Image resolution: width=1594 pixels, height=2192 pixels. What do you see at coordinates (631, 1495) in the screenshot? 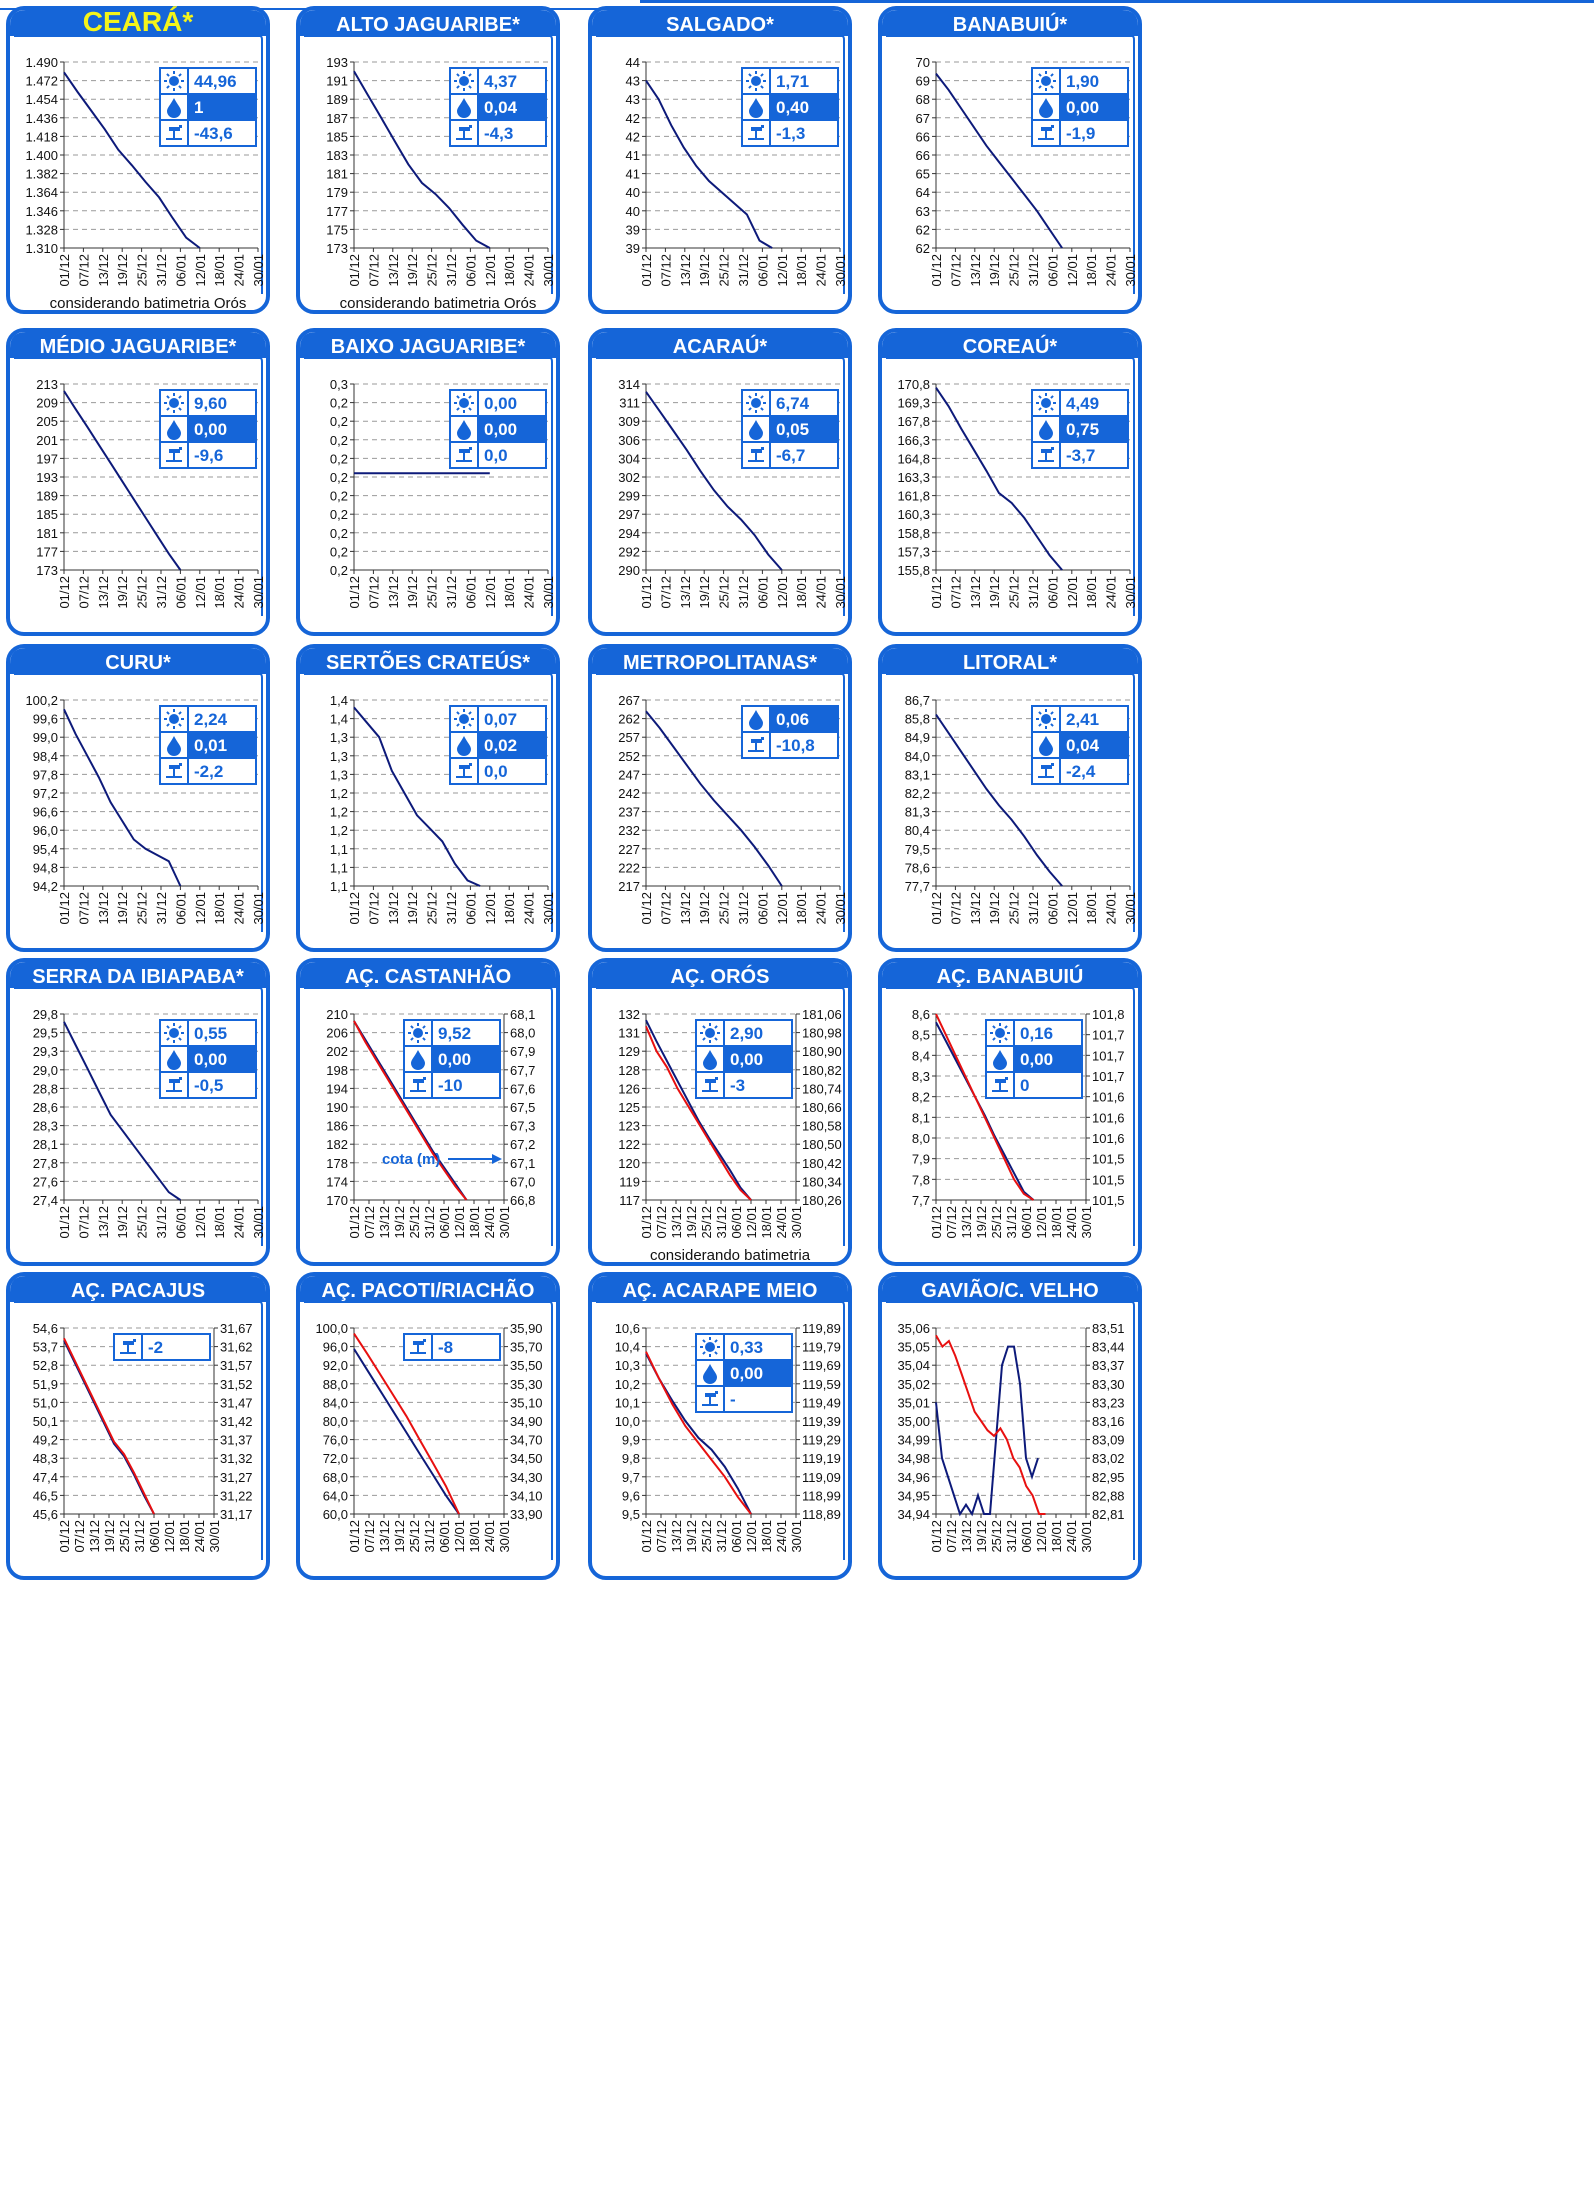
I see `y-tick-label: 9,6` at bounding box center [631, 1495].